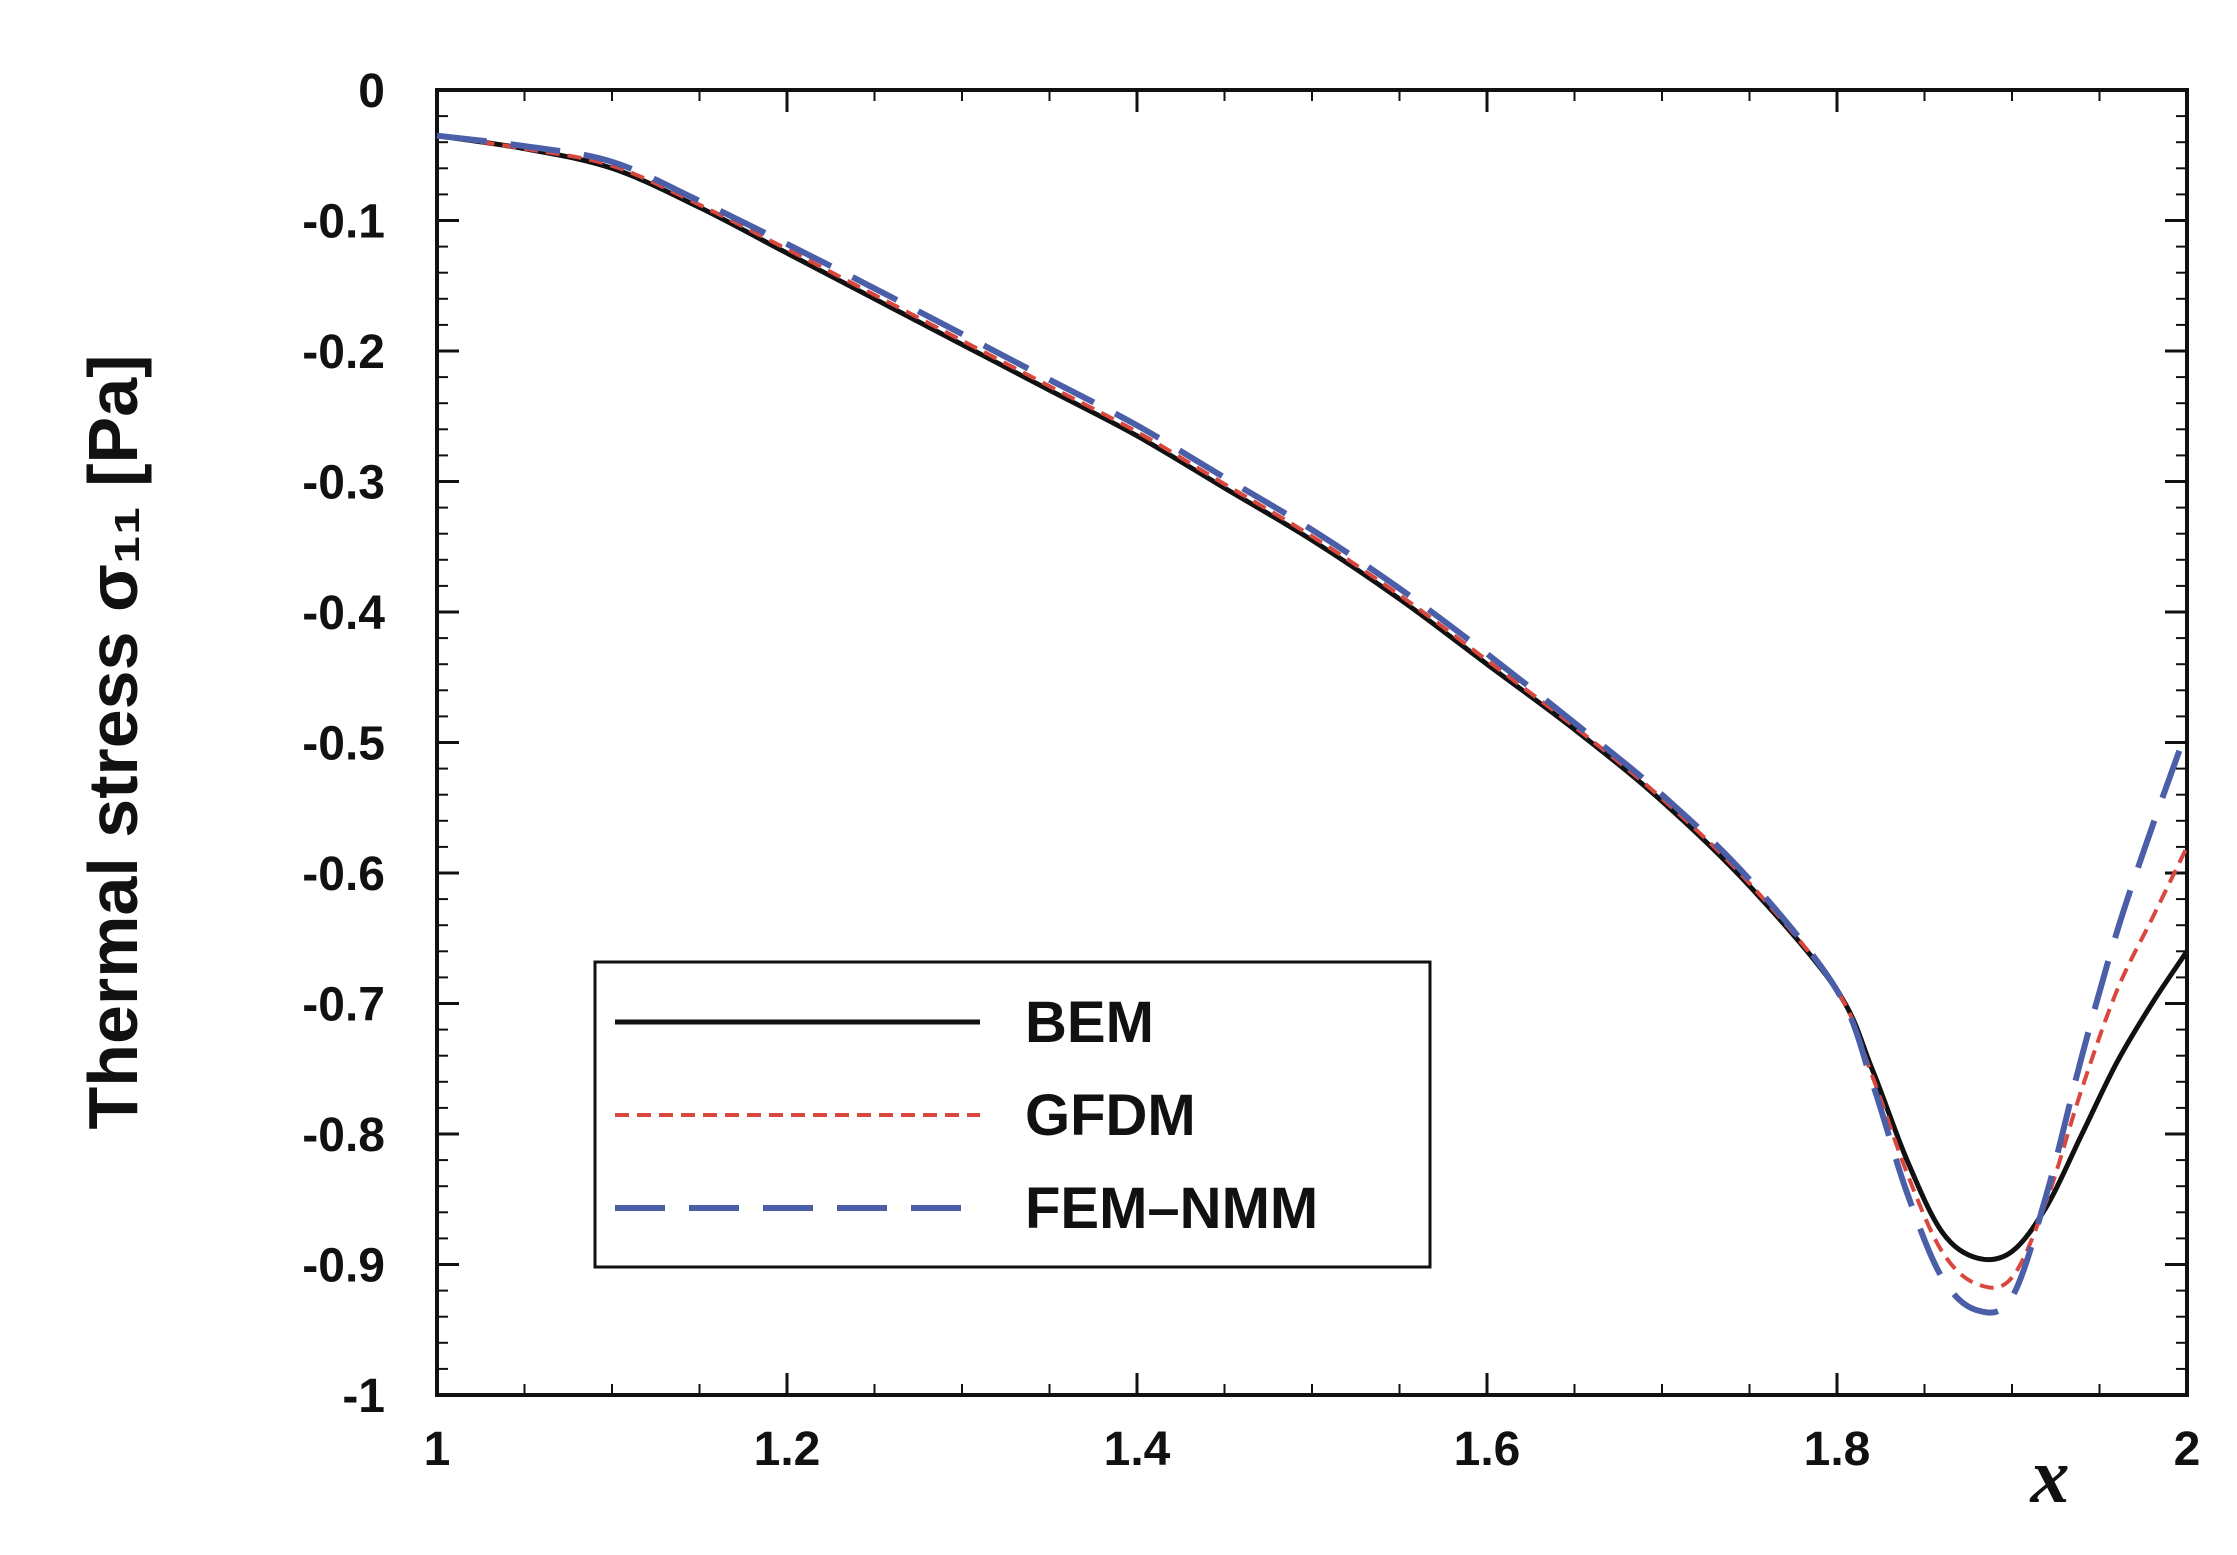  I want to click on y-tick-label: -0.7, so click(343, 1005).